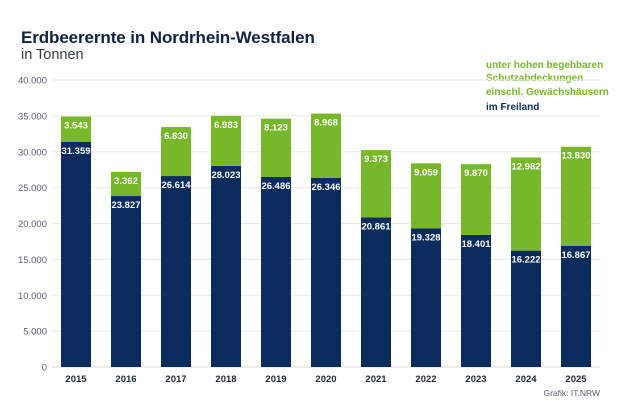 This screenshot has height=417, width=626. I want to click on source-credit: Grafik: IT.NRW, so click(571, 393).